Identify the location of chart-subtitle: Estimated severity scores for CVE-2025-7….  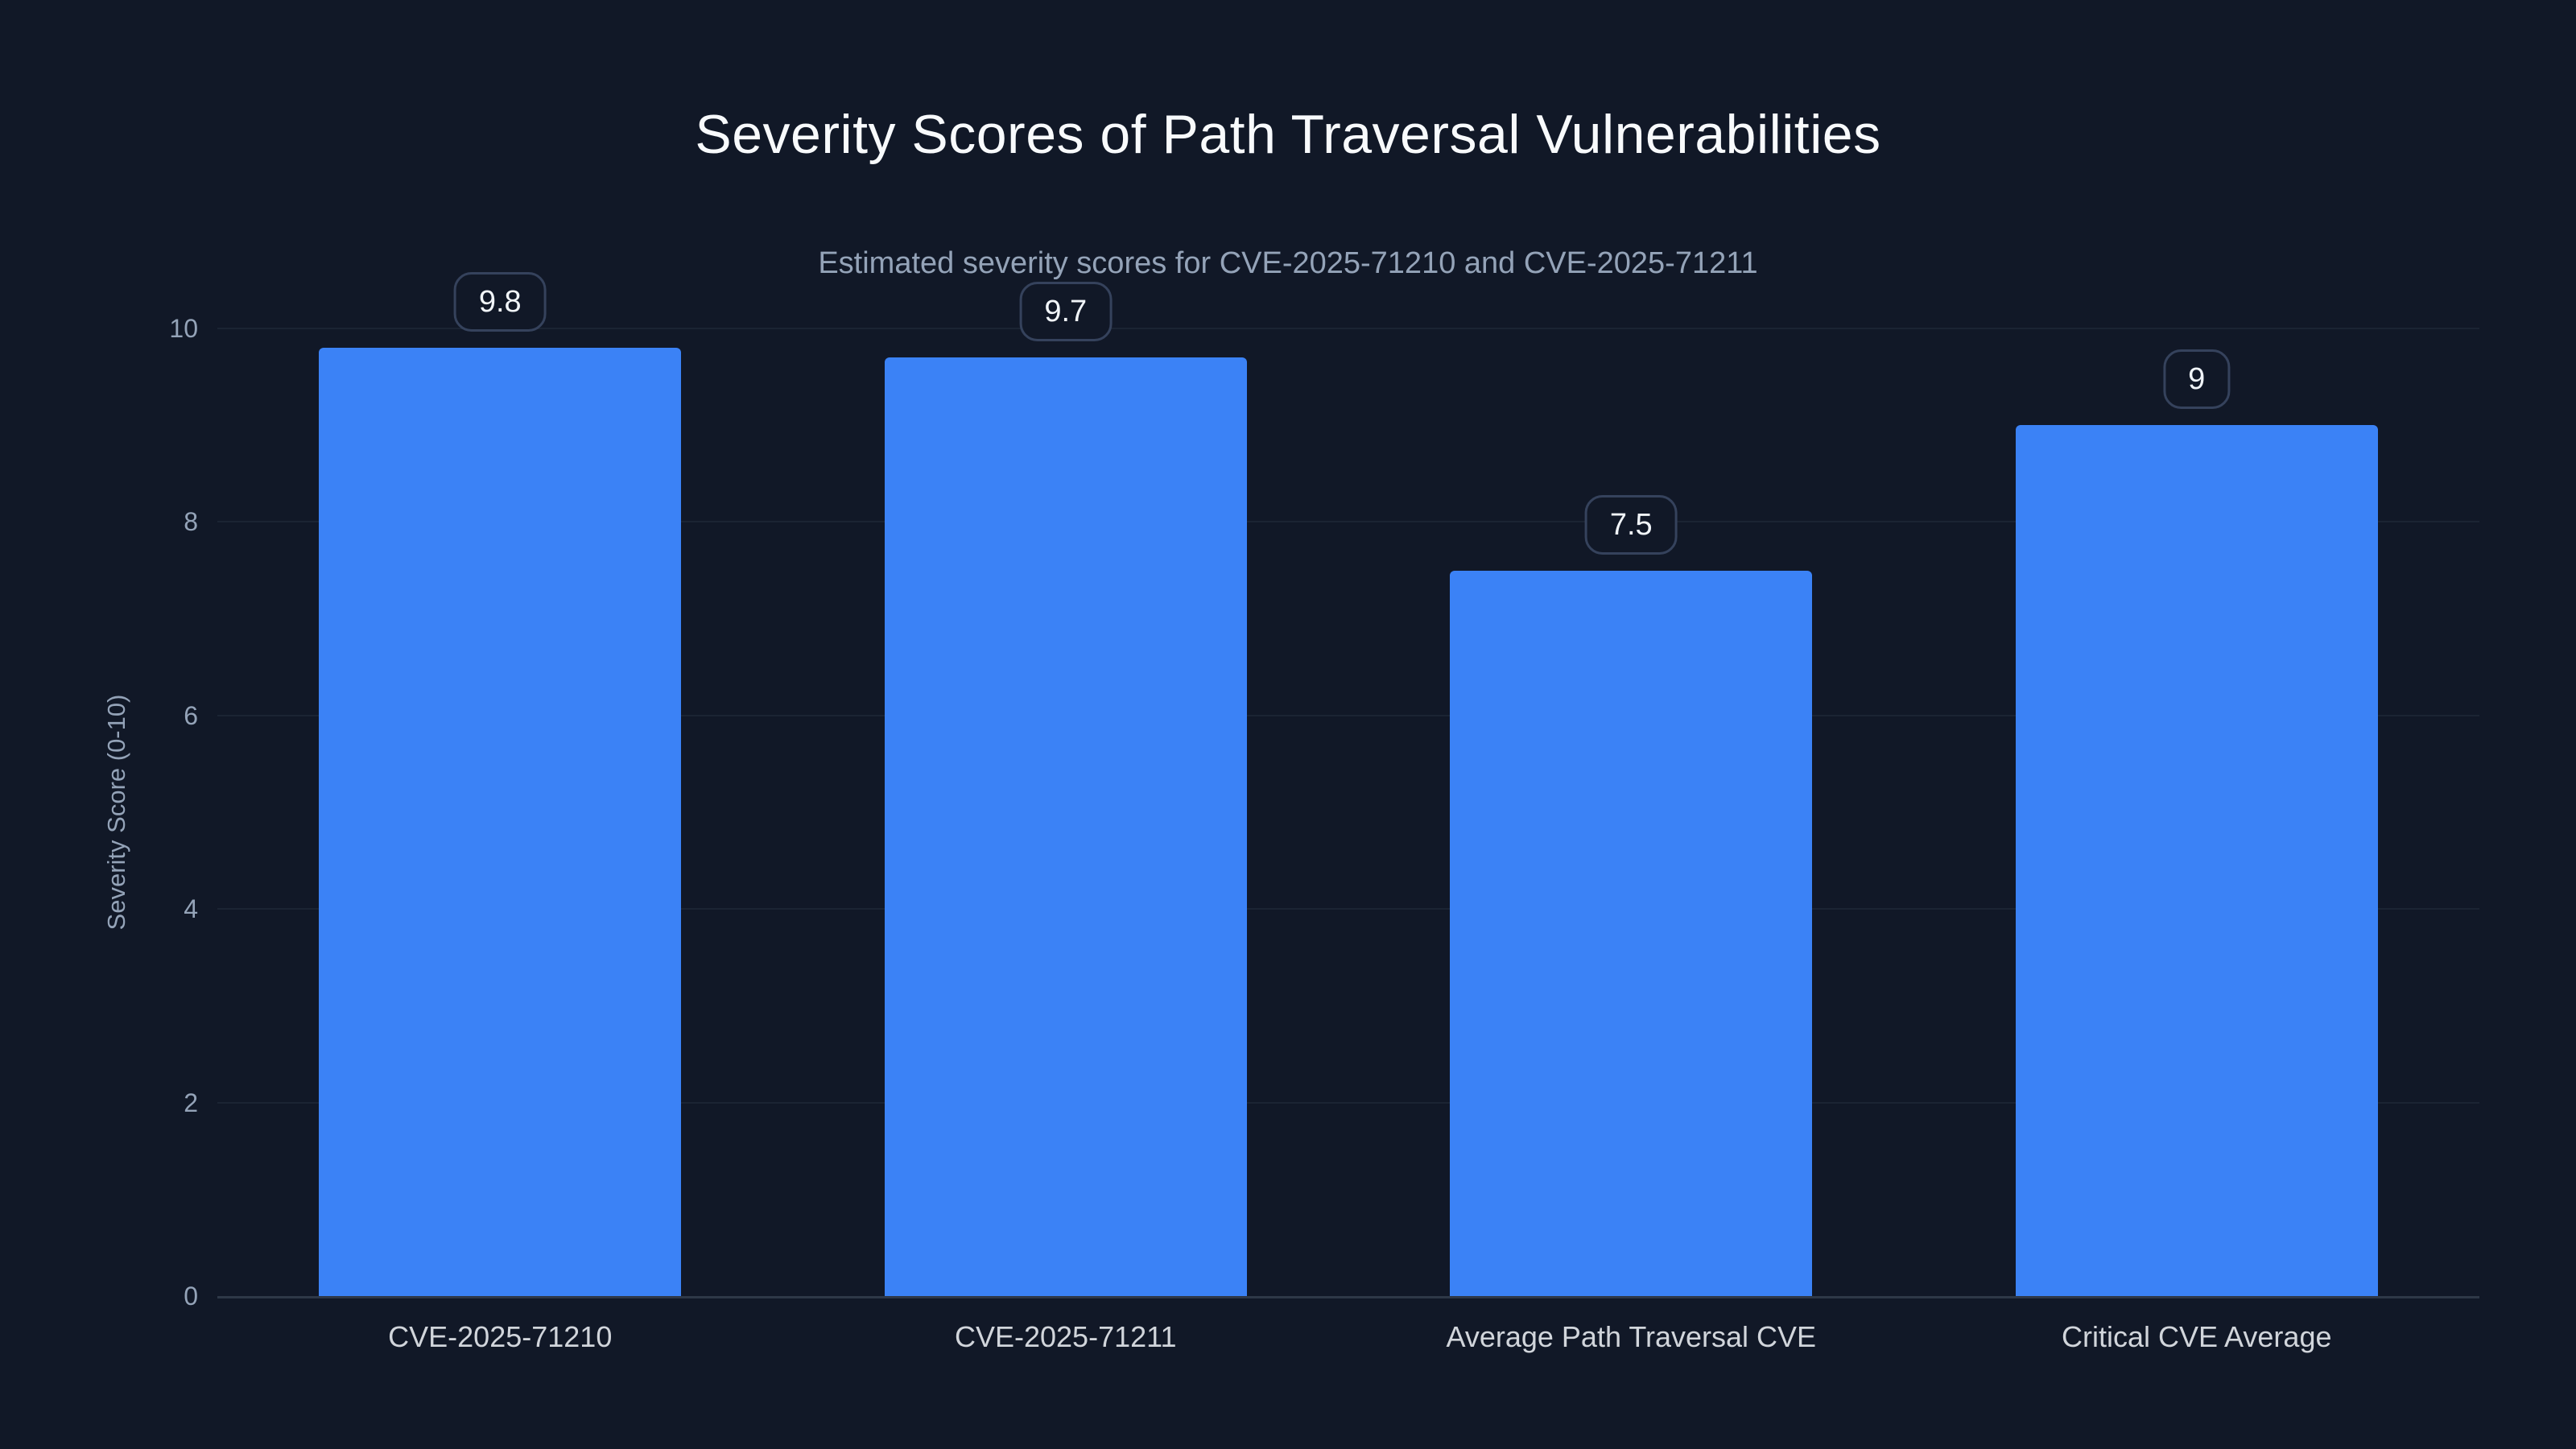
(1288, 263).